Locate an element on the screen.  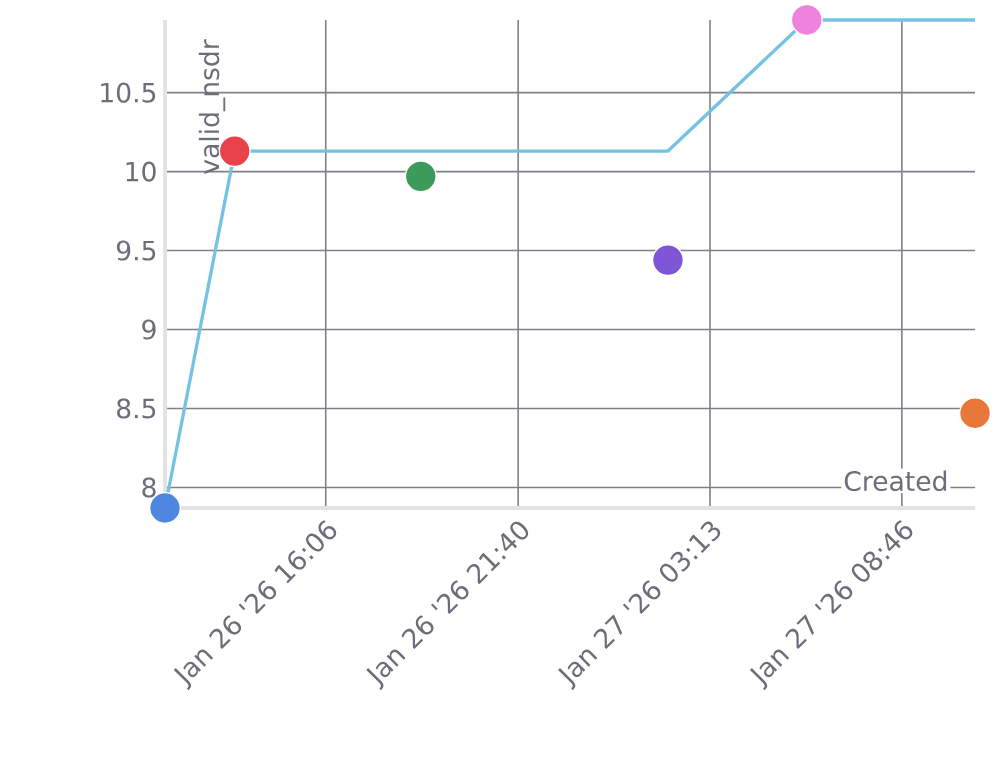
y-tick-label: 8 is located at coordinates (149, 487).